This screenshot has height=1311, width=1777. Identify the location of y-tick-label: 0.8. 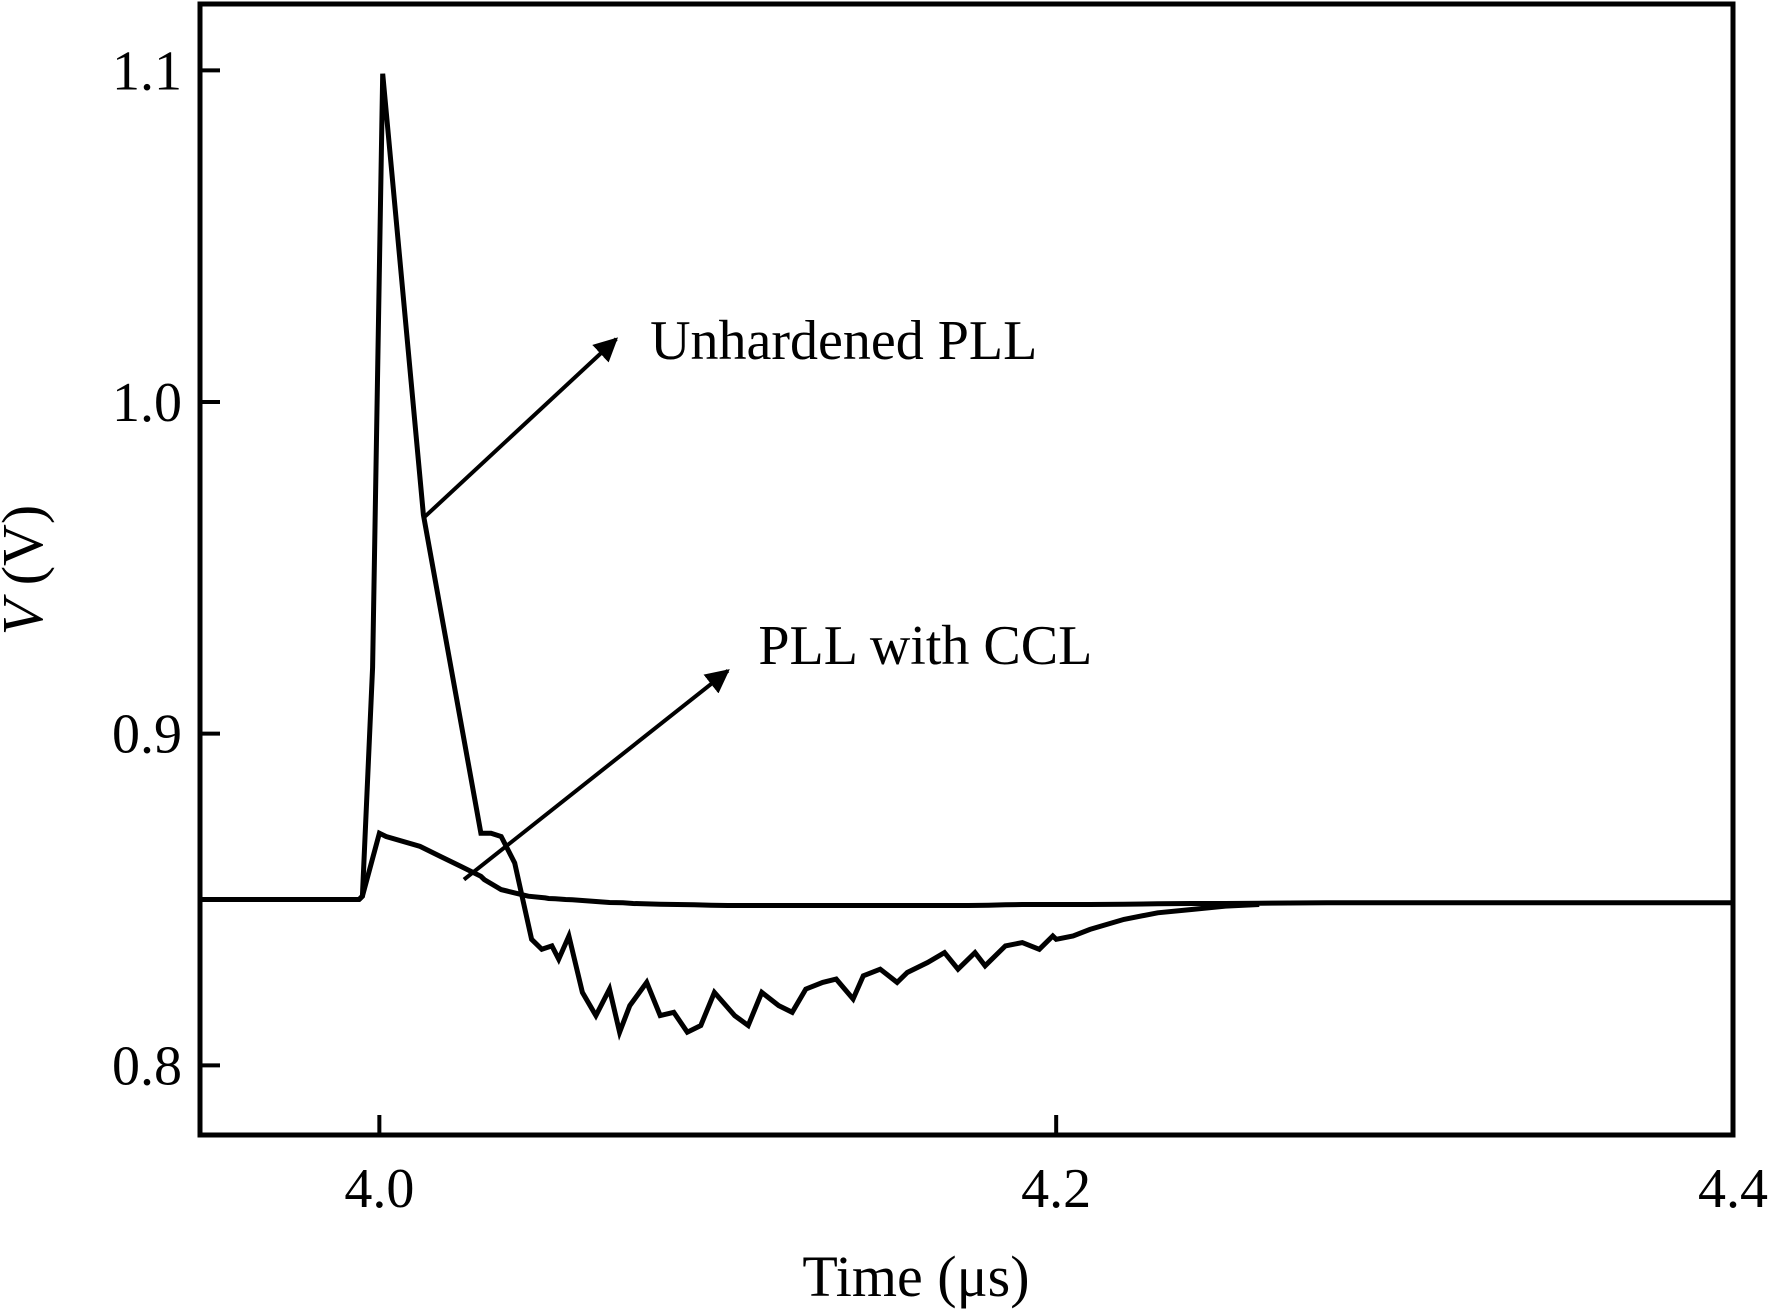
(147, 1066).